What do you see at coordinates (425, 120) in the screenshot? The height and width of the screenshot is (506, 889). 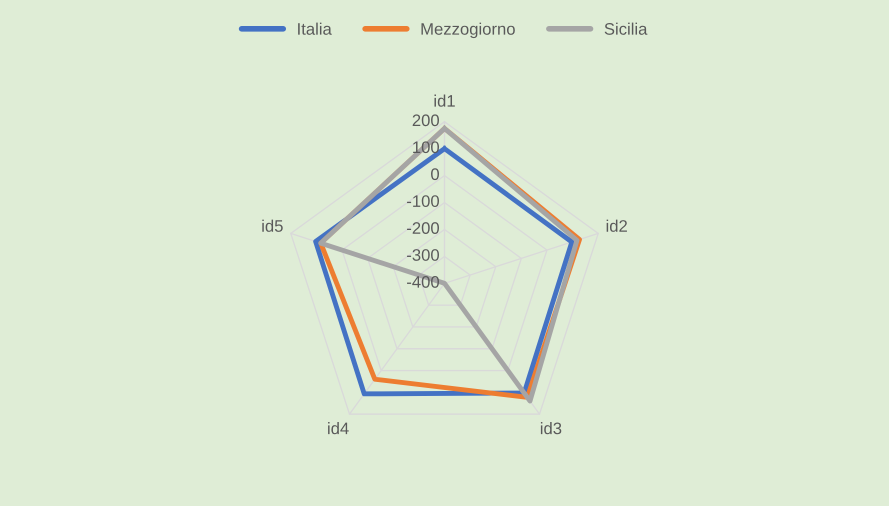 I see `y-tick-label: 200` at bounding box center [425, 120].